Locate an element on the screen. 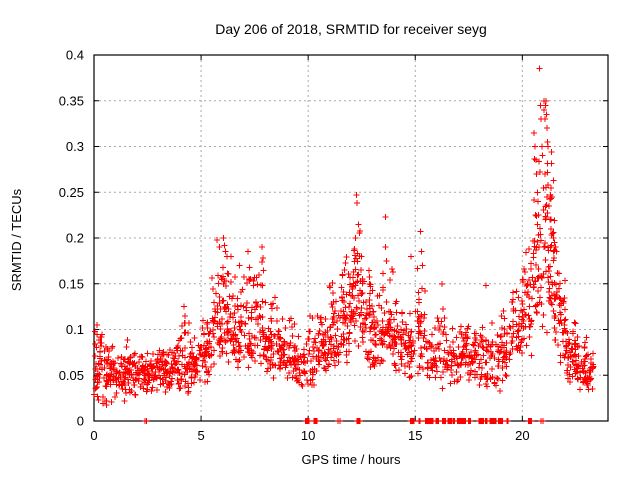 The height and width of the screenshot is (480, 640). x-tick-label: 5 is located at coordinates (200, 435).